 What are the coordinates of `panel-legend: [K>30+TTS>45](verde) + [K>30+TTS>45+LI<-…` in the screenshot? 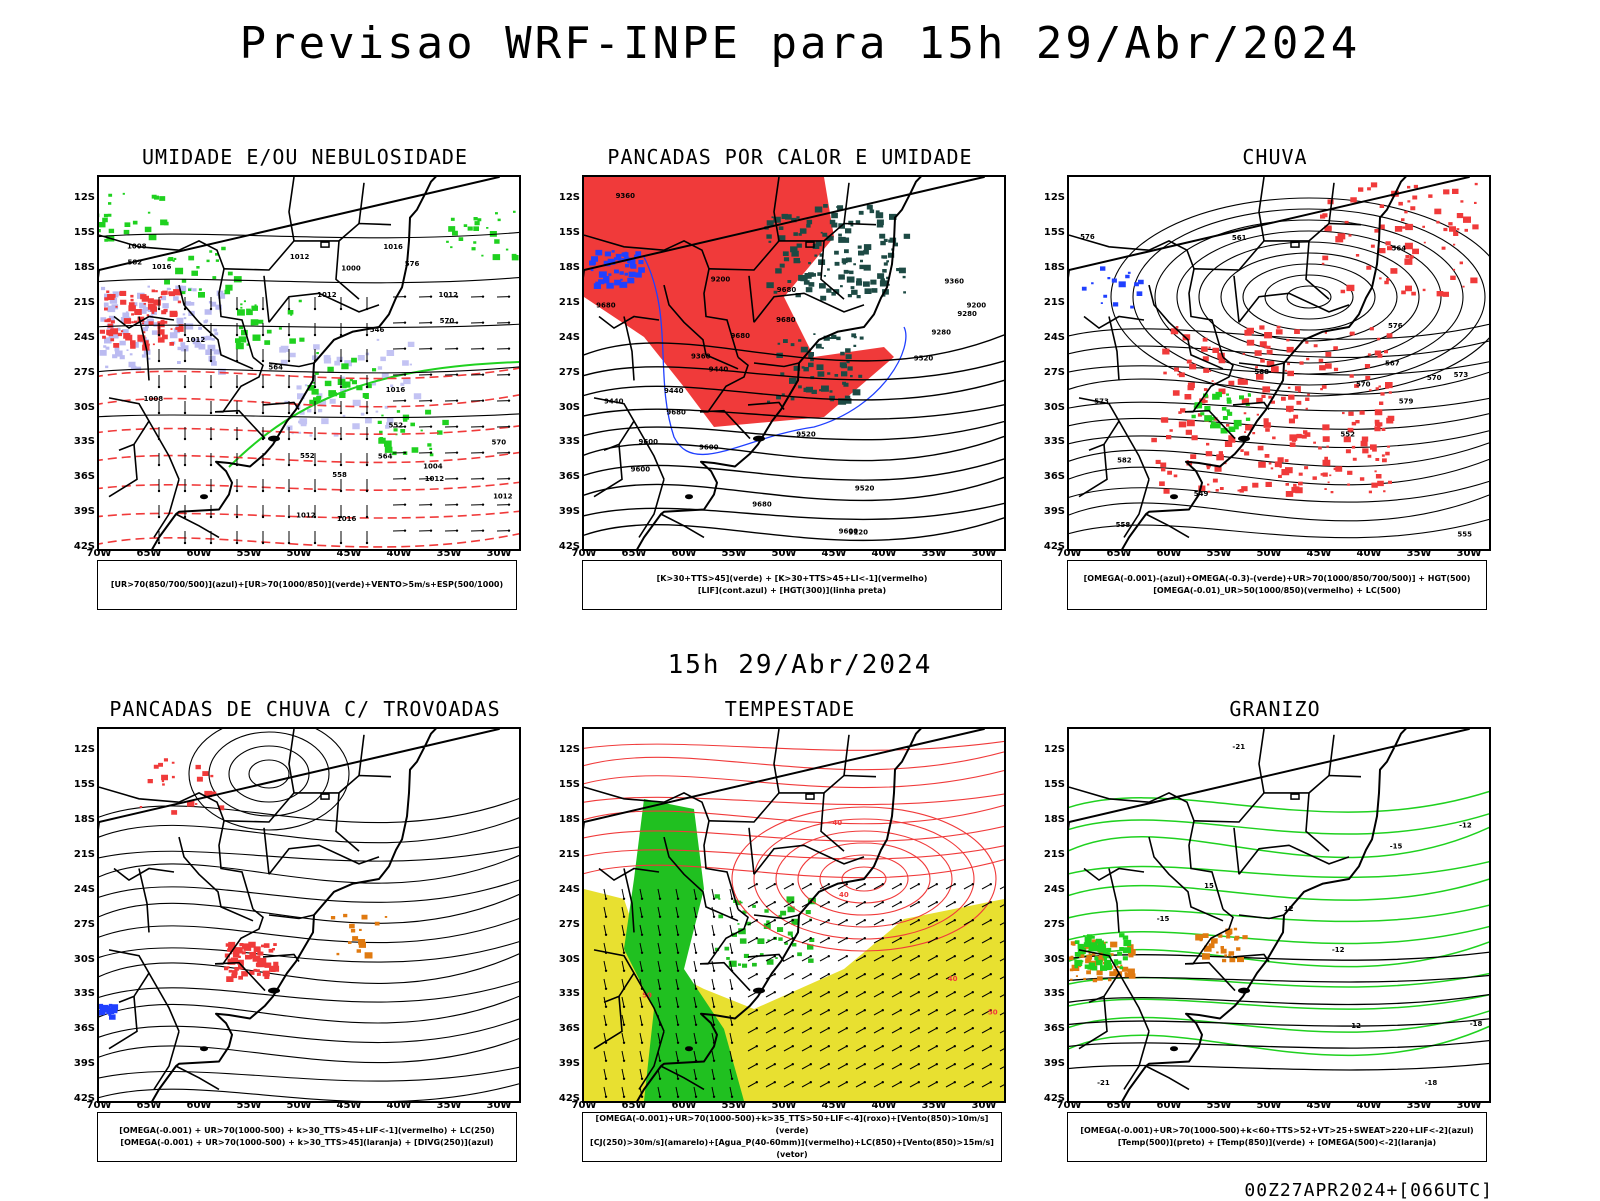 It's located at (792, 585).